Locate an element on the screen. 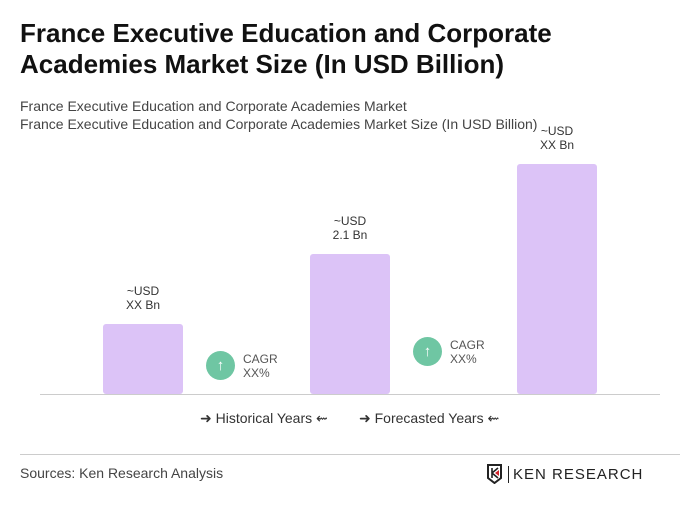  legend-historical: ➜ Historical Years ⇜ is located at coordinates (264, 418).